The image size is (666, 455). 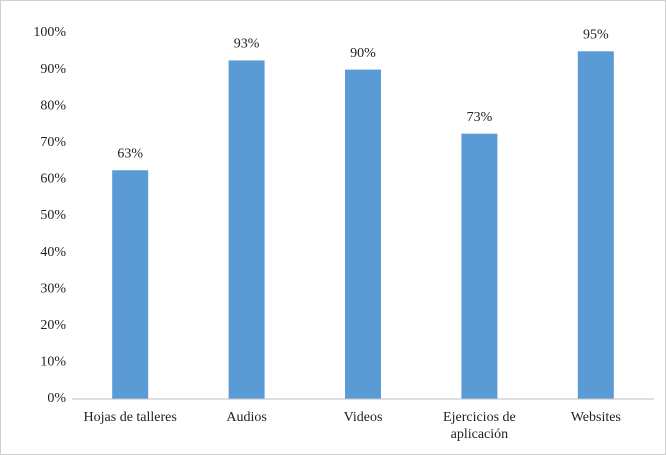 What do you see at coordinates (596, 35) in the screenshot?
I see `data-label: 95%` at bounding box center [596, 35].